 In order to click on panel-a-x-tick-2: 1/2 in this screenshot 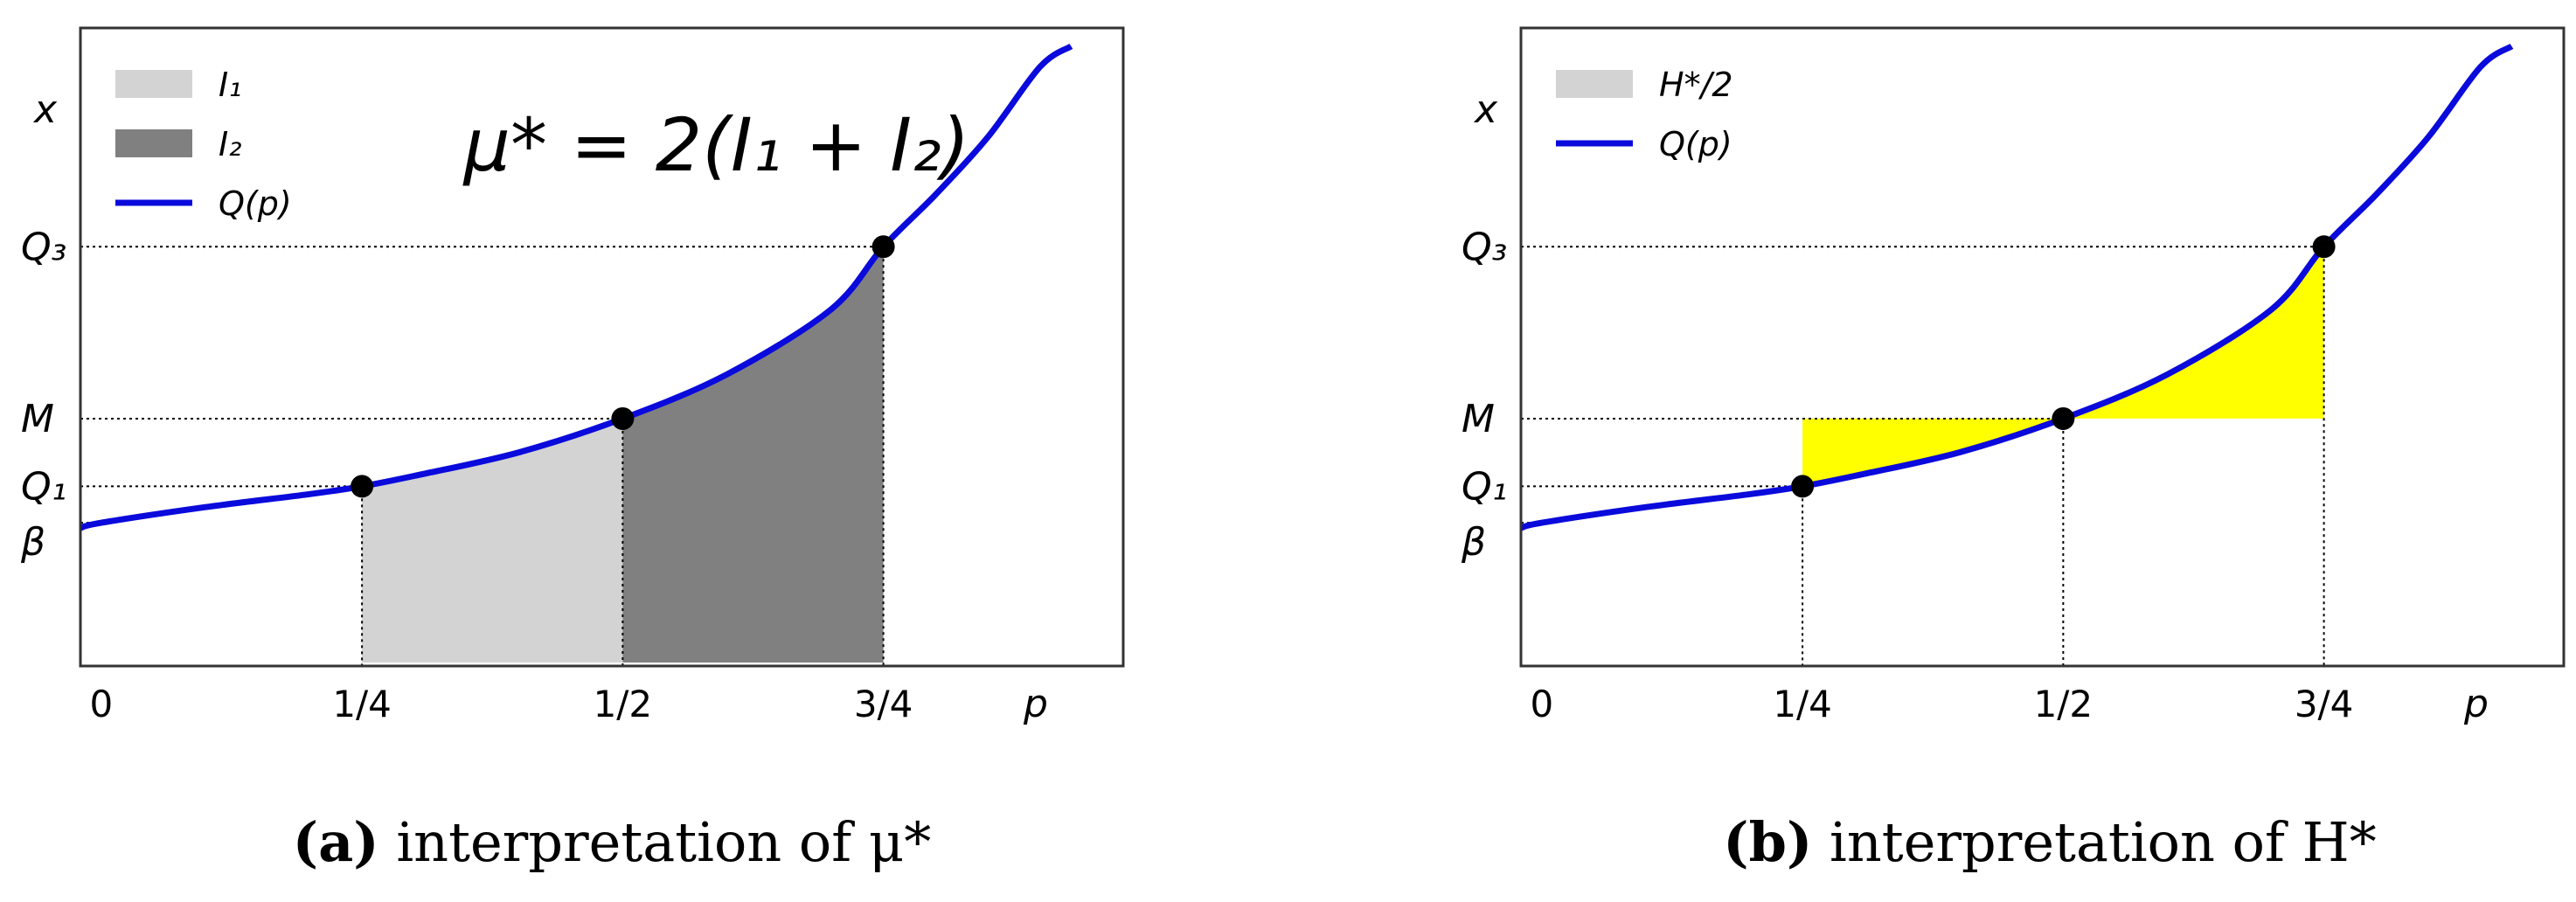, I will do `click(623, 704)`.